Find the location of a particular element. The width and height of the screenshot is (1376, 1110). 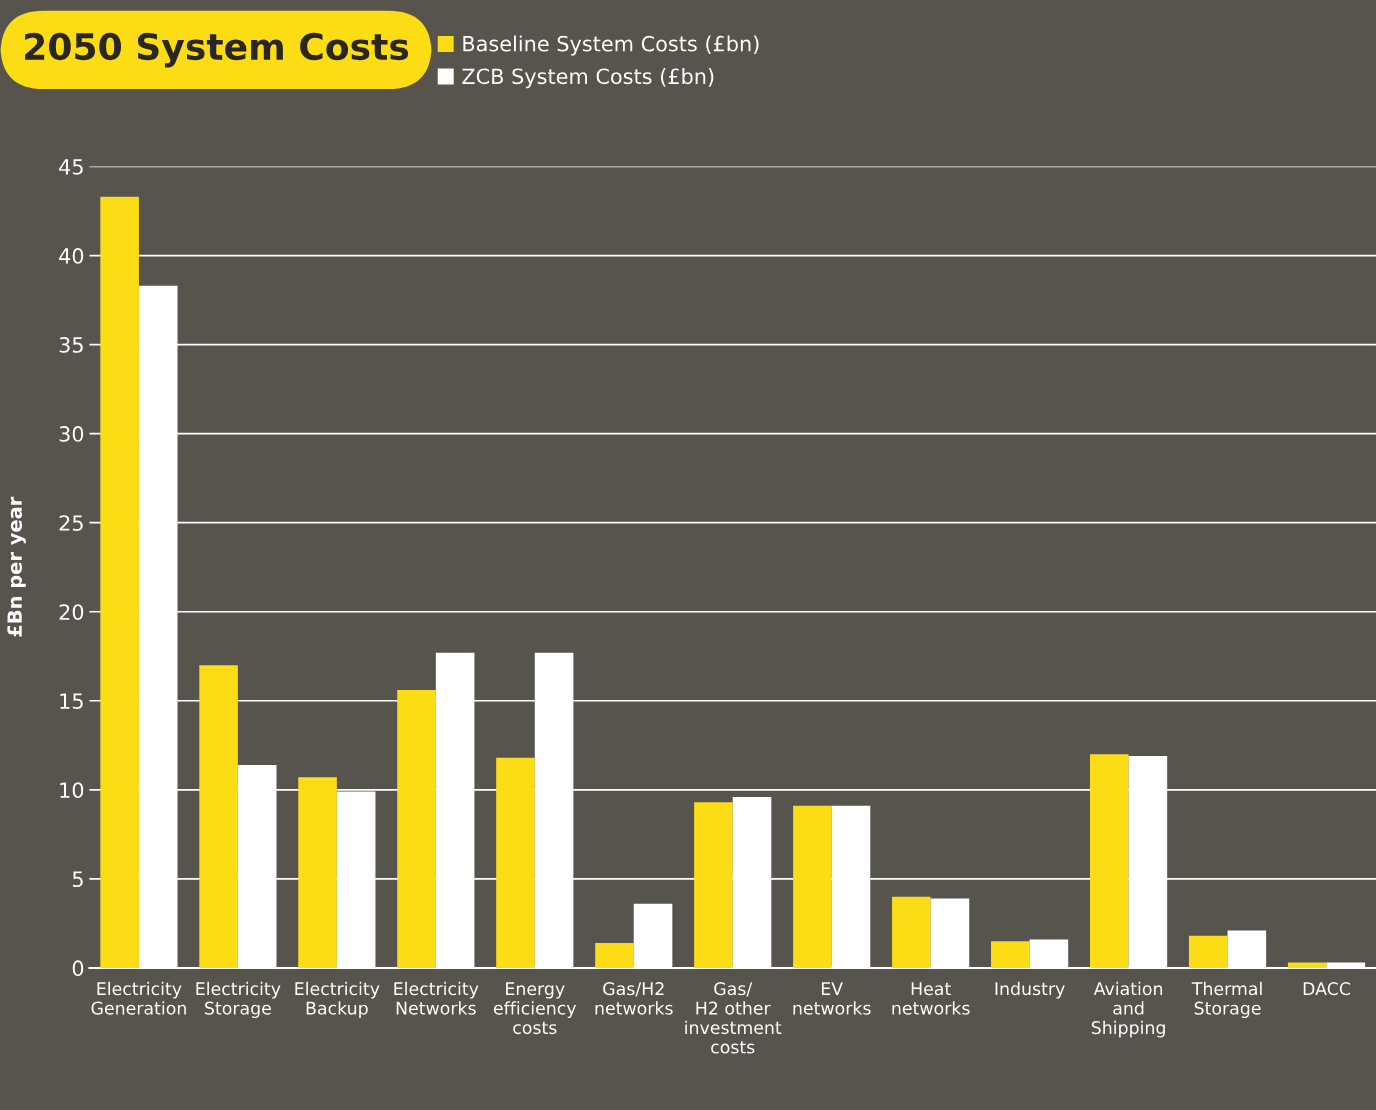

x-tick-label: Electricity Networks is located at coordinates (436, 998).